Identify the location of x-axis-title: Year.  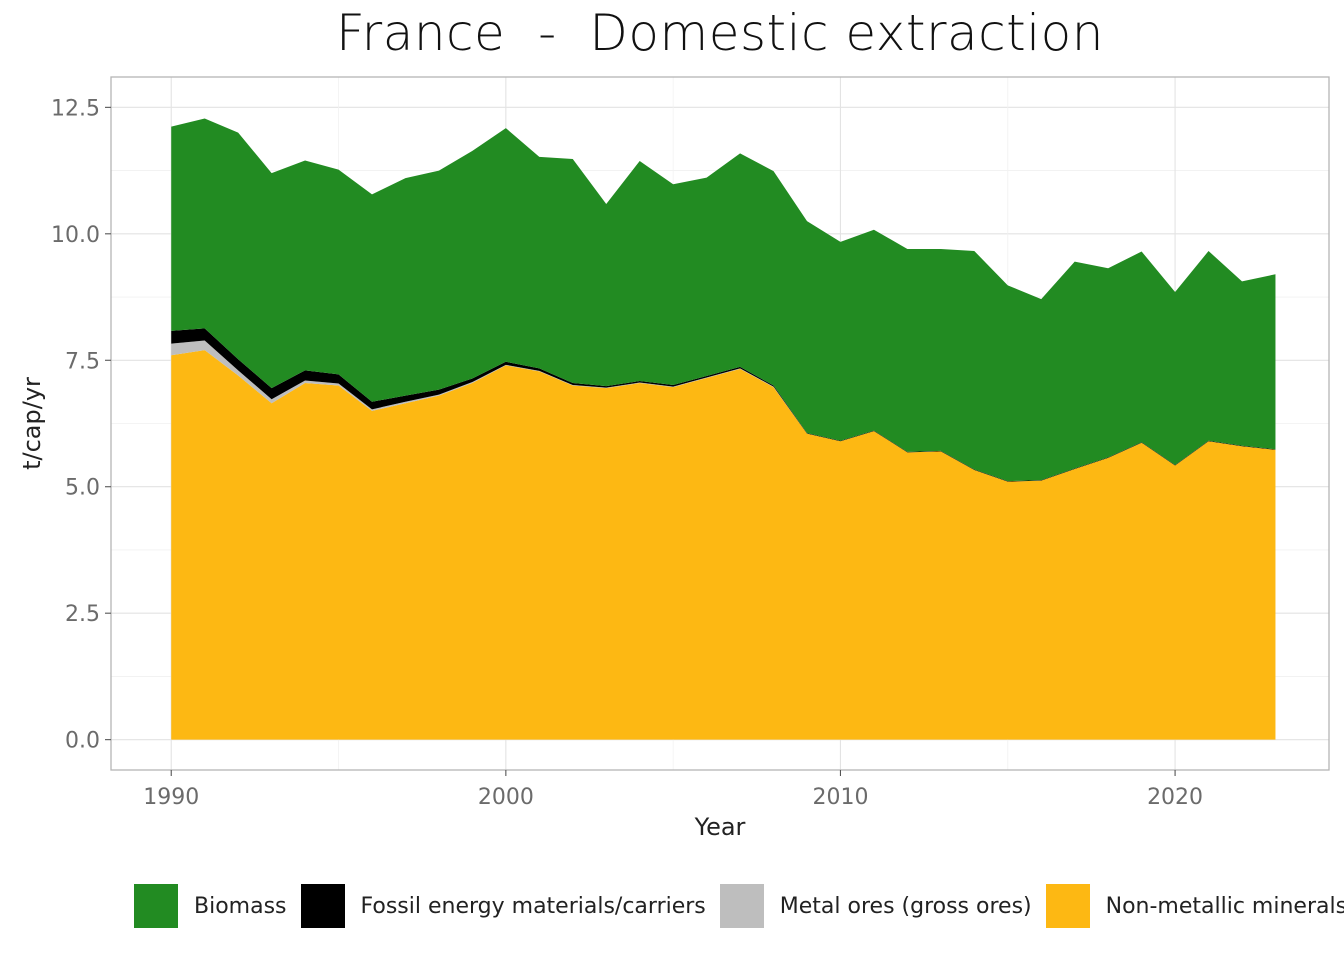
(720, 827).